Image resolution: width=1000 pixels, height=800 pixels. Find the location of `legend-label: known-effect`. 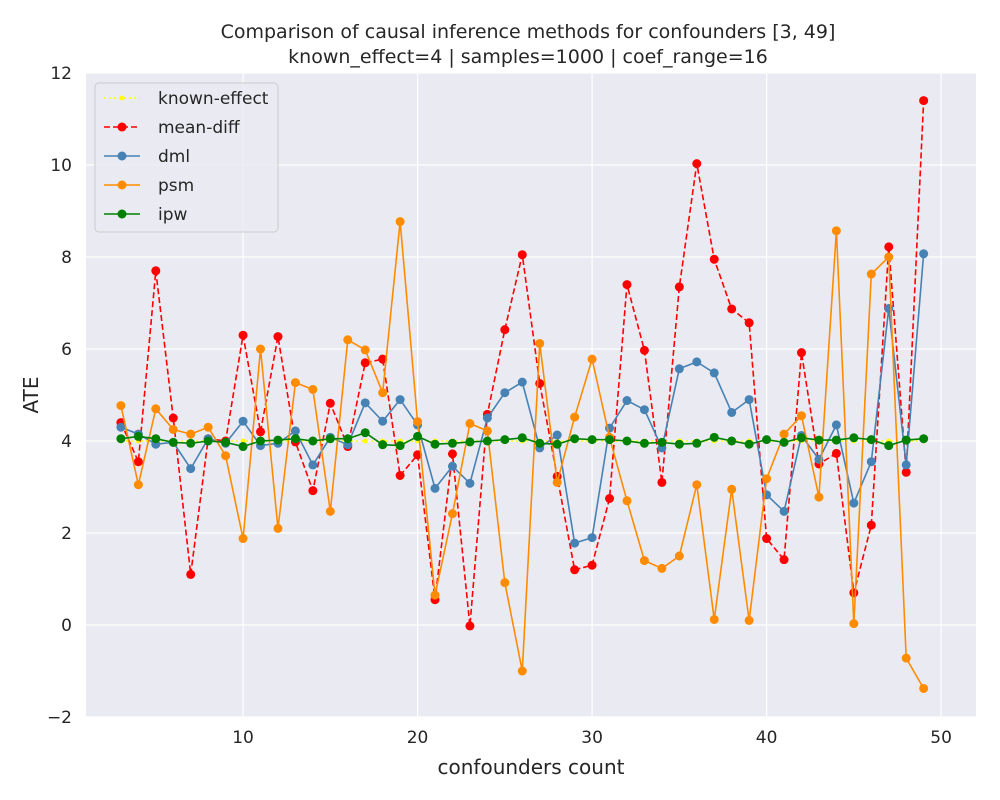

legend-label: known-effect is located at coordinates (213, 99).